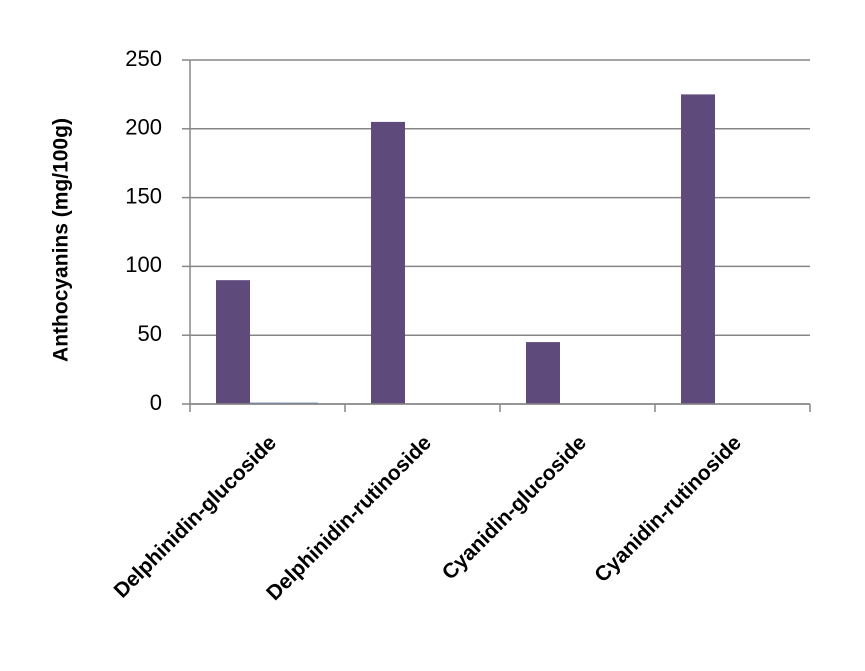 The height and width of the screenshot is (671, 865). What do you see at coordinates (156, 402) in the screenshot?
I see `y-tick-label: 0` at bounding box center [156, 402].